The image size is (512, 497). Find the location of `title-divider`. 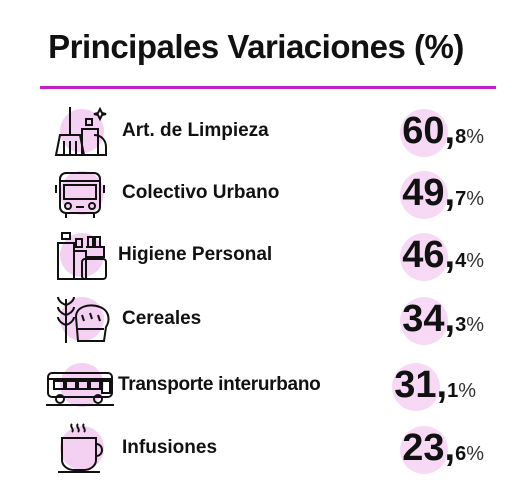

title-divider is located at coordinates (268, 87).